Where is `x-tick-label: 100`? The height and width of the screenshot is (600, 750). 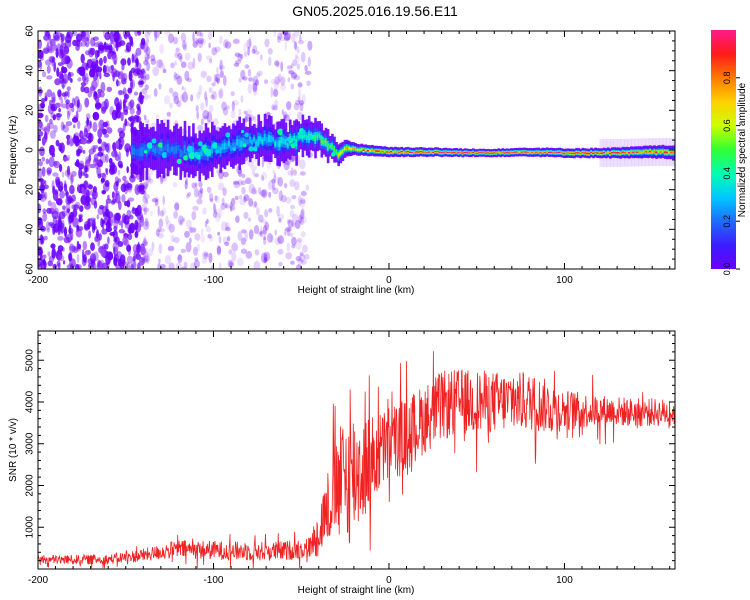 x-tick-label: 100 is located at coordinates (564, 580).